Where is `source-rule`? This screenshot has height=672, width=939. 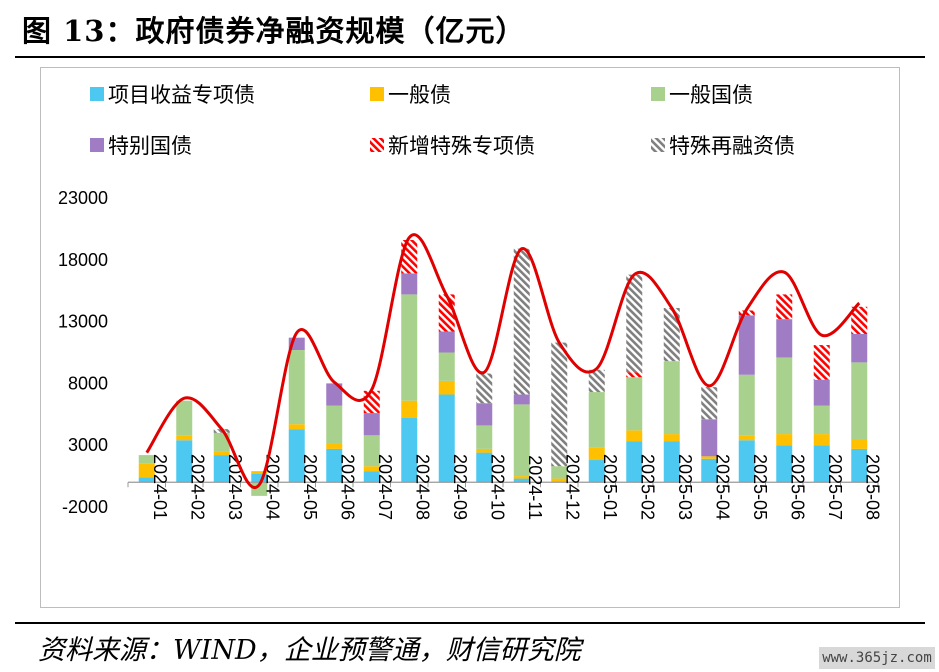 source-rule is located at coordinates (470, 623).